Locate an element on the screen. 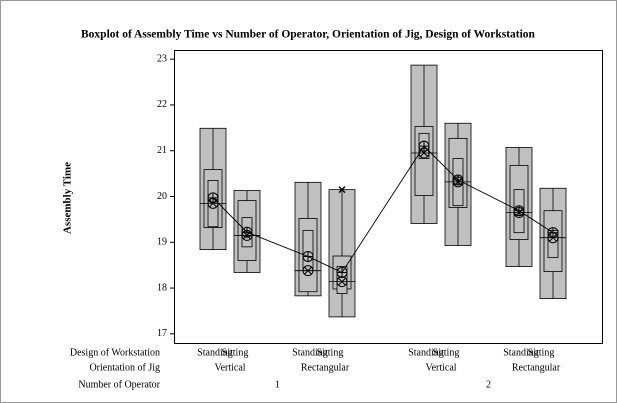 The height and width of the screenshot is (403, 617). factor-name: Design of Workstation is located at coordinates (115, 352).